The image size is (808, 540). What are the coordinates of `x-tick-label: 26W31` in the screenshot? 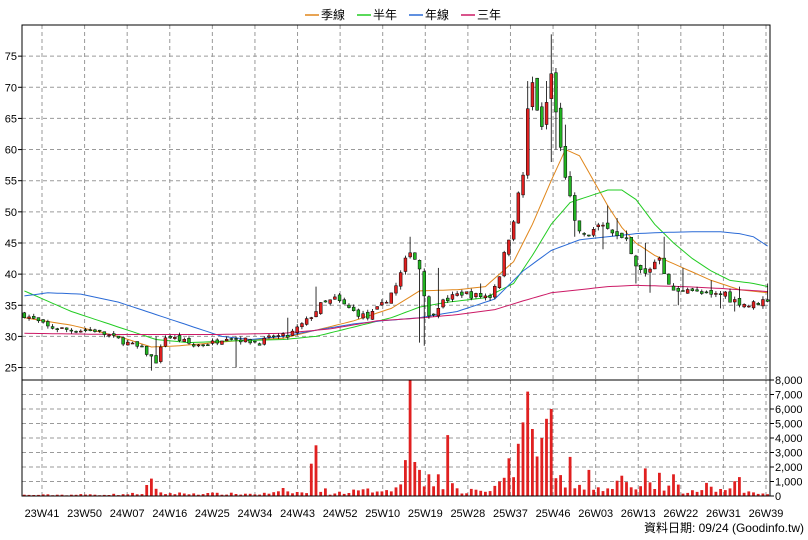 It's located at (723, 514).